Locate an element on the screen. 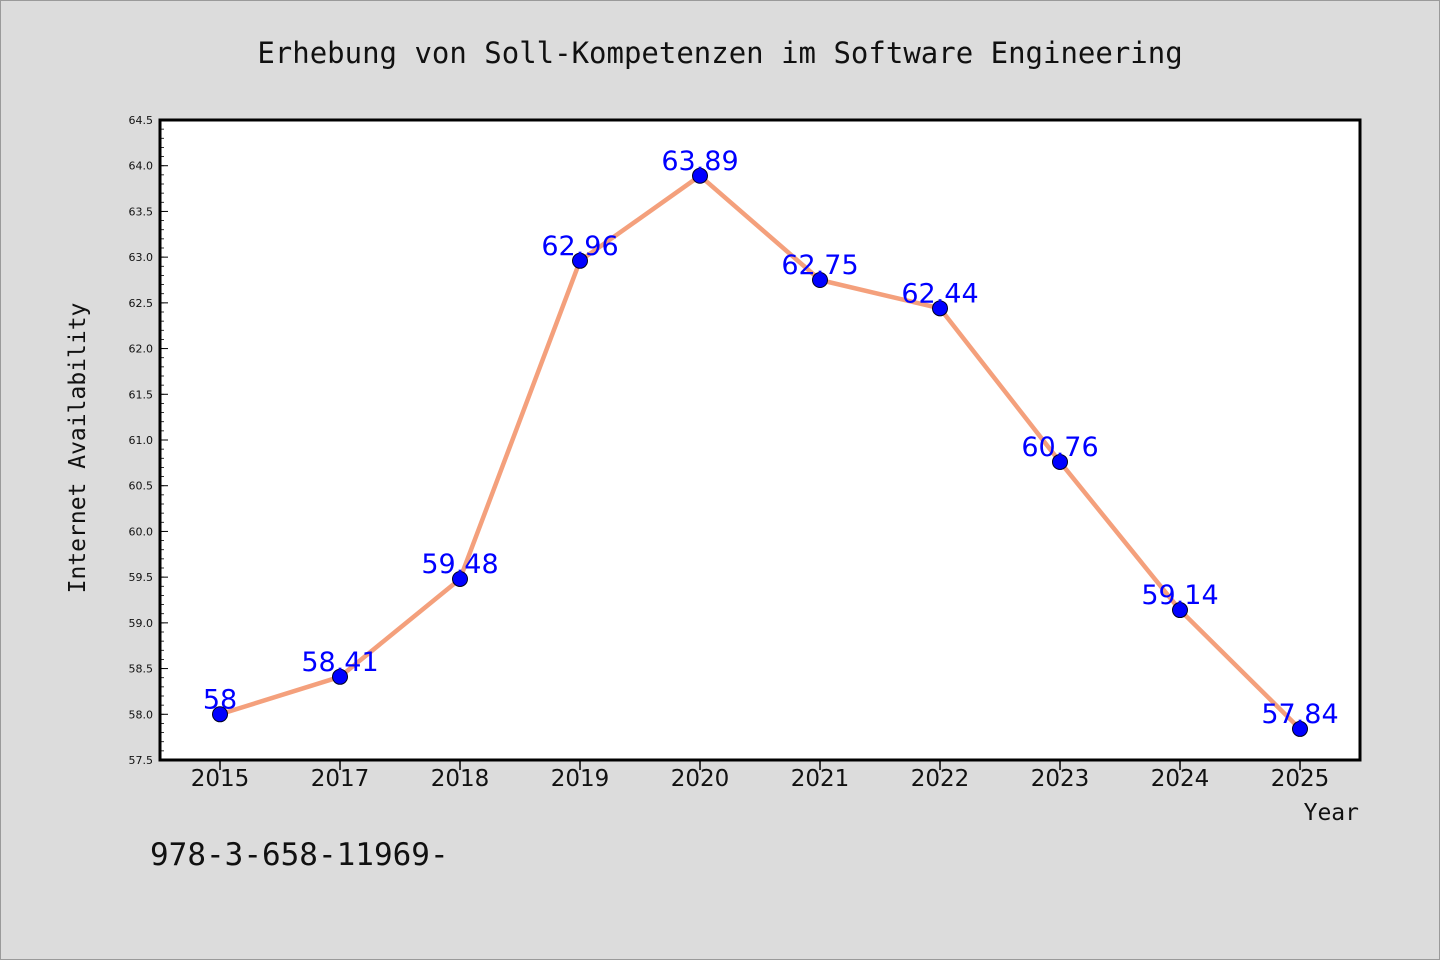 Image resolution: width=1440 pixels, height=960 pixels. y-tick-label: 63.0 is located at coordinates (141, 257).